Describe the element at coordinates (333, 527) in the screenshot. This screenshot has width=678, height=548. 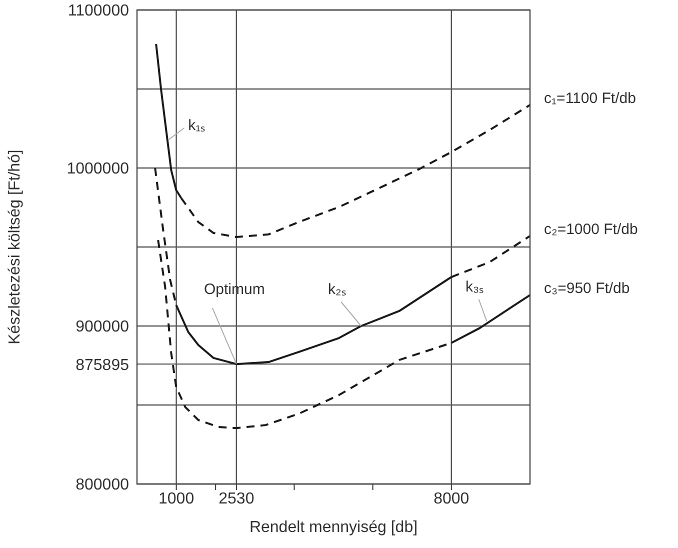
I see `x-axis-title: Rendelt mennyiség [db]` at that location.